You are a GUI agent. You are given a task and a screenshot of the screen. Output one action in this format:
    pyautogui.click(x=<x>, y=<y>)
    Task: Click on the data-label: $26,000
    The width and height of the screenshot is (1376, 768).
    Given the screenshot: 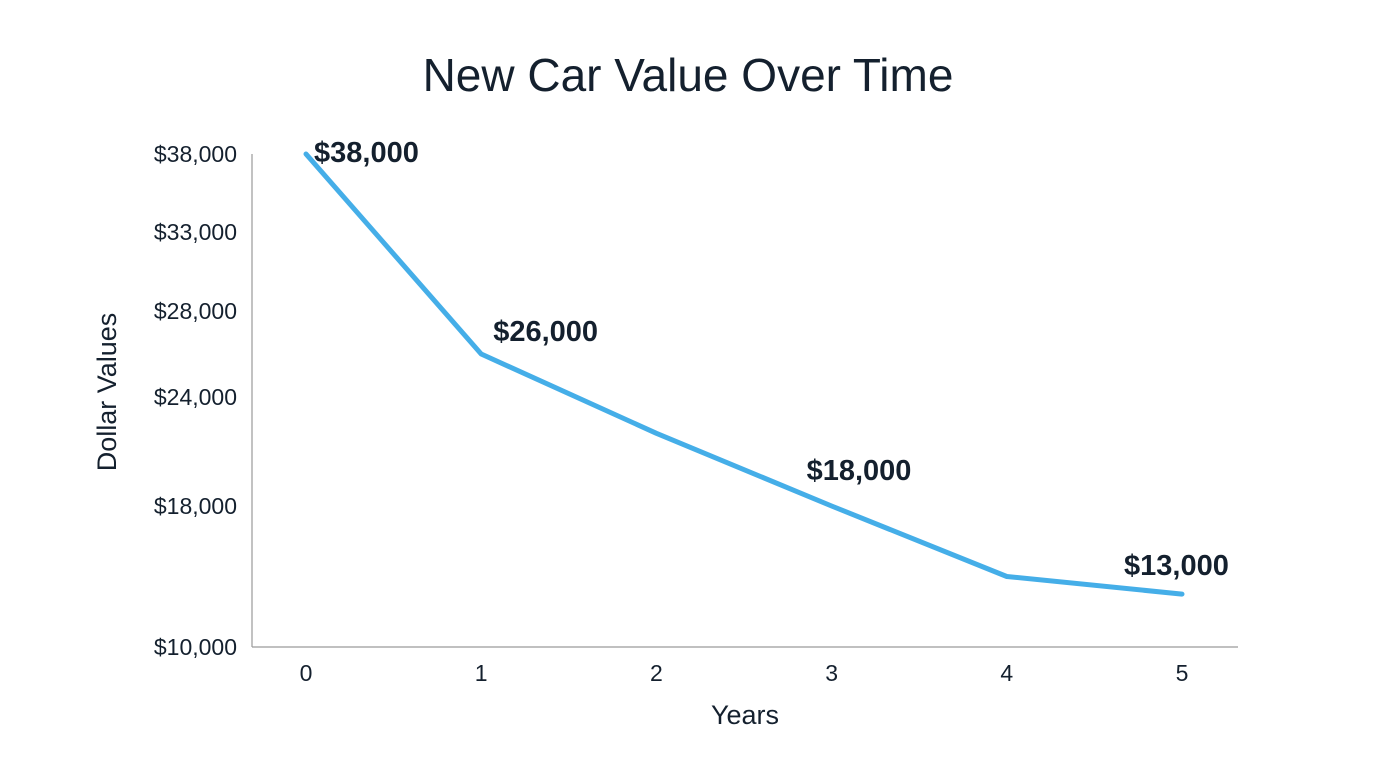 What is the action you would take?
    pyautogui.click(x=545, y=332)
    